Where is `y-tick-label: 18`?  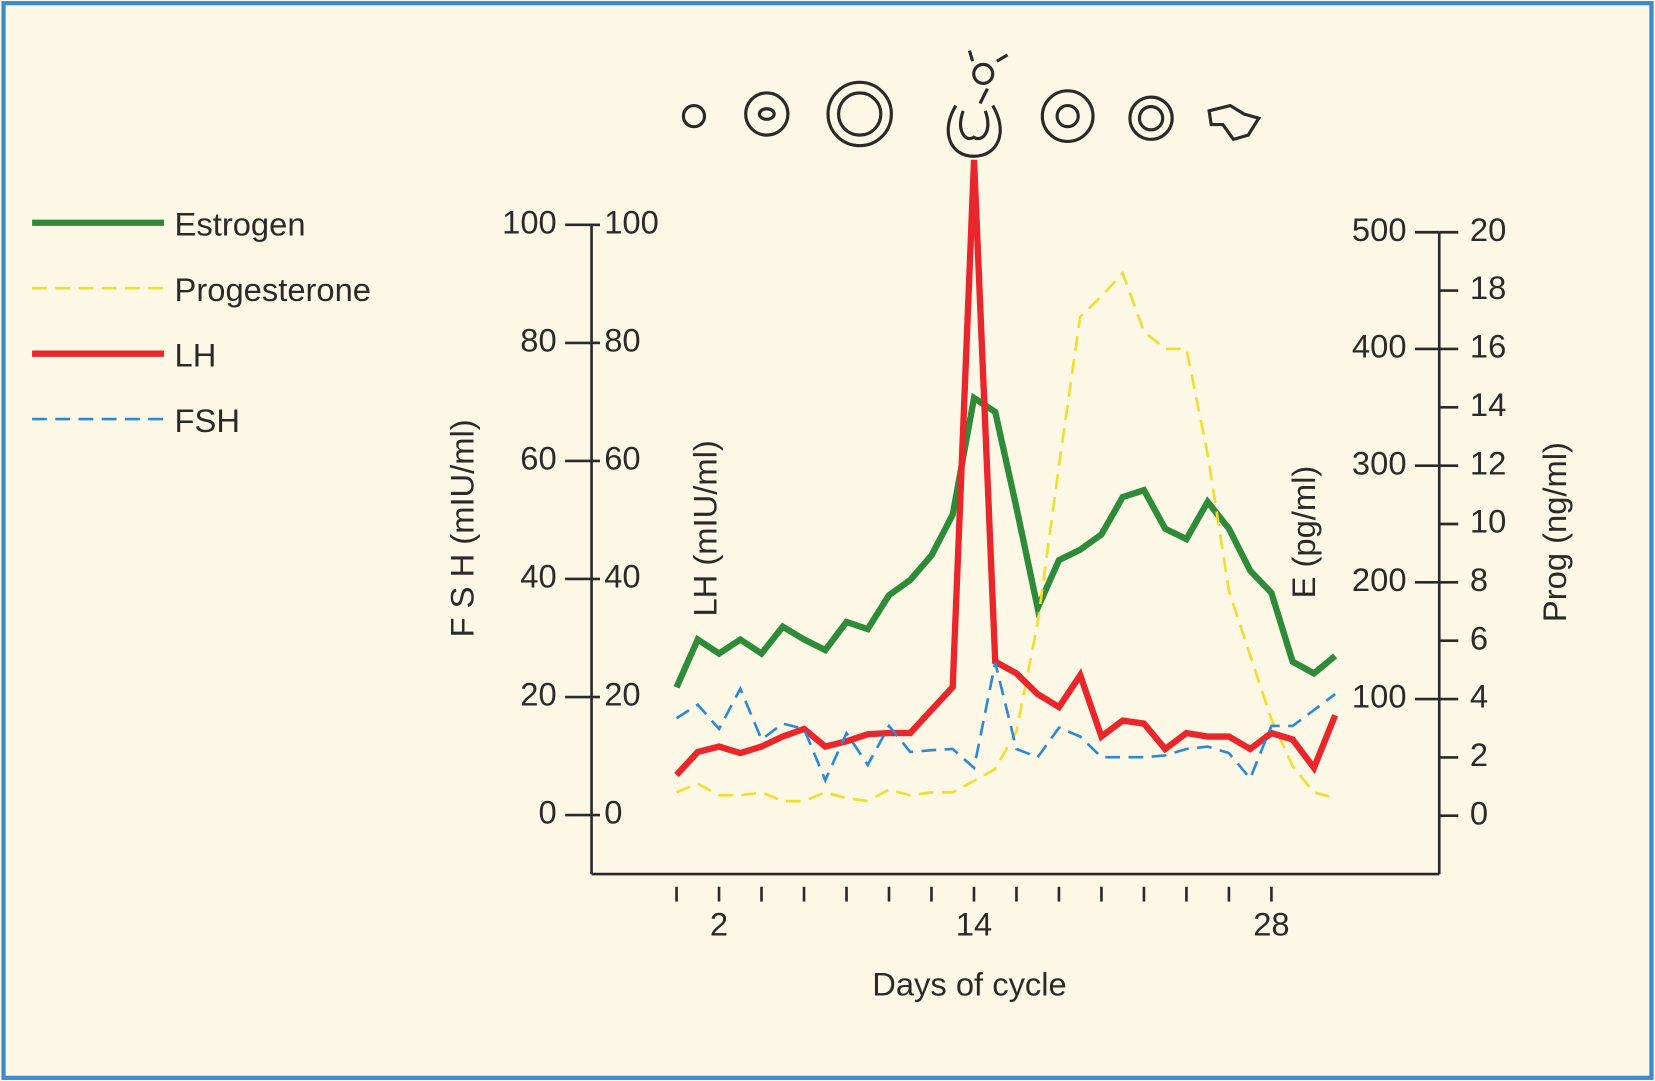 y-tick-label: 18 is located at coordinates (1488, 287).